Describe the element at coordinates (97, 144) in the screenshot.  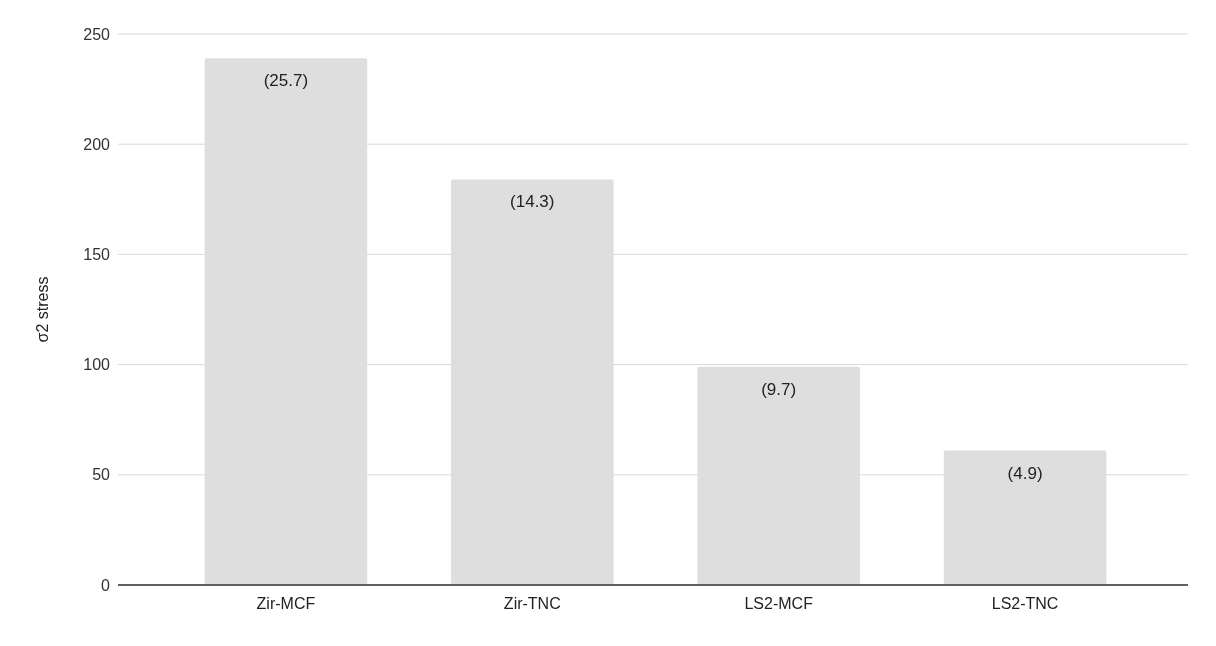
I see `y-tick-label: 200` at that location.